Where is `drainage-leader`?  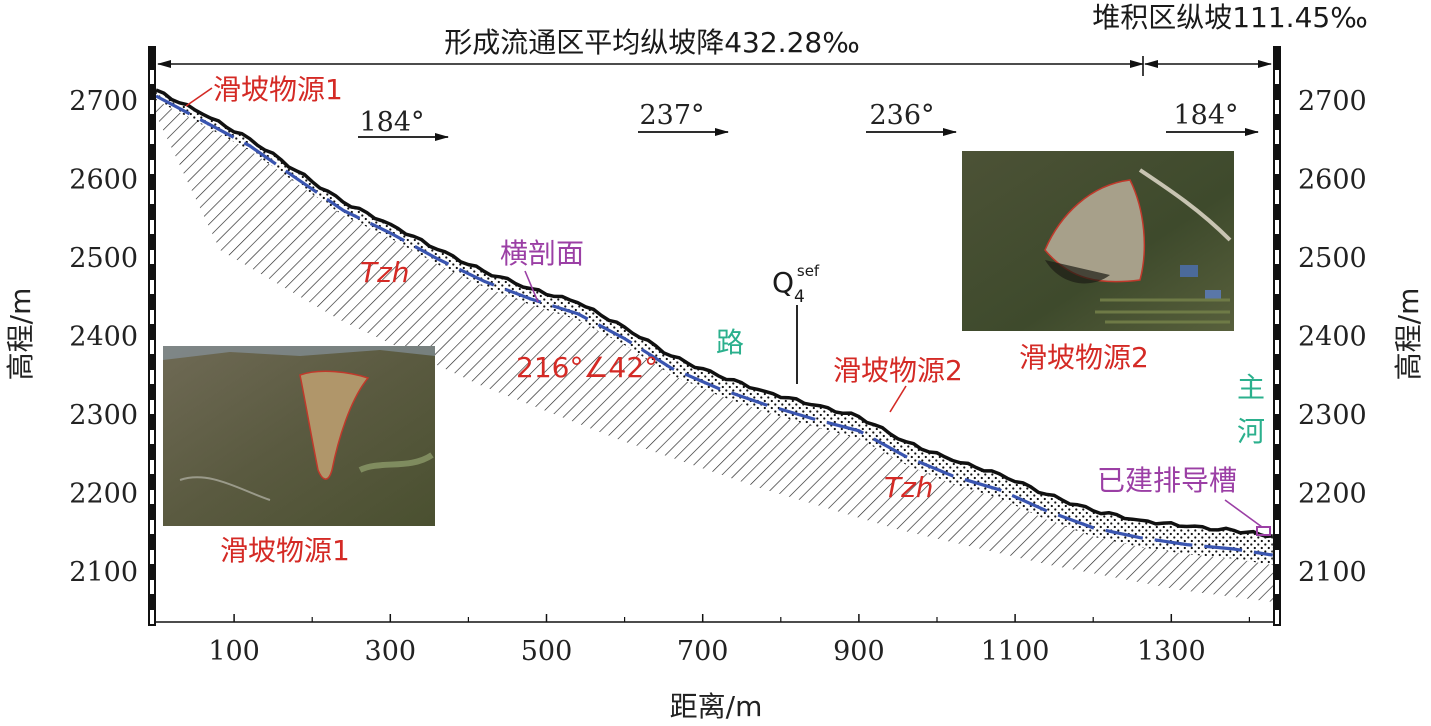
drainage-leader is located at coordinates (1243, 513).